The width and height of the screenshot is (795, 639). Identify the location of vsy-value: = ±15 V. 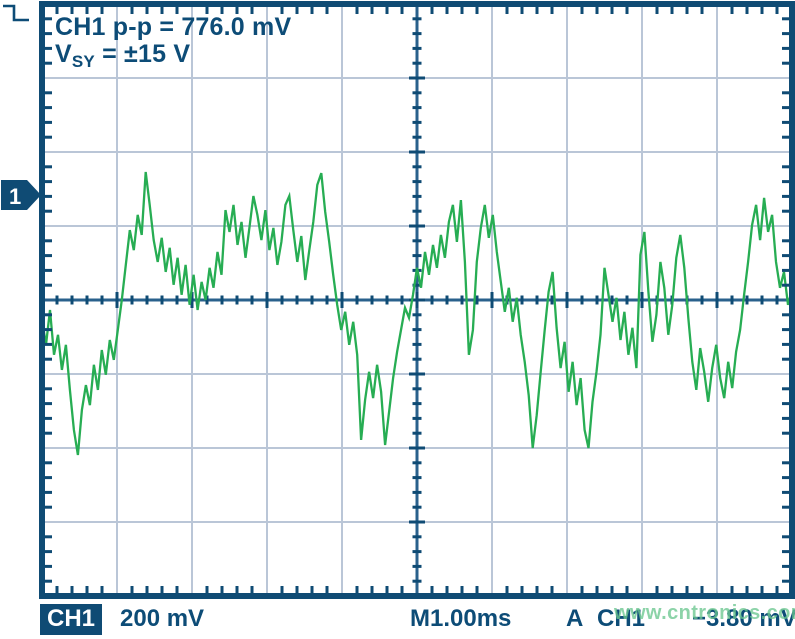
(142, 54).